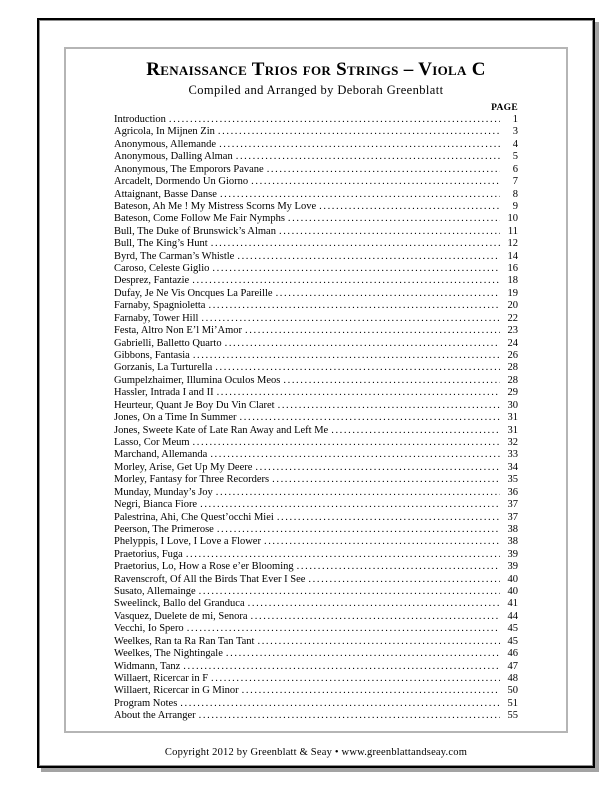 This screenshot has height=792, width=612. I want to click on toc-entry-title: Anonymous, Allemande, so click(165, 144).